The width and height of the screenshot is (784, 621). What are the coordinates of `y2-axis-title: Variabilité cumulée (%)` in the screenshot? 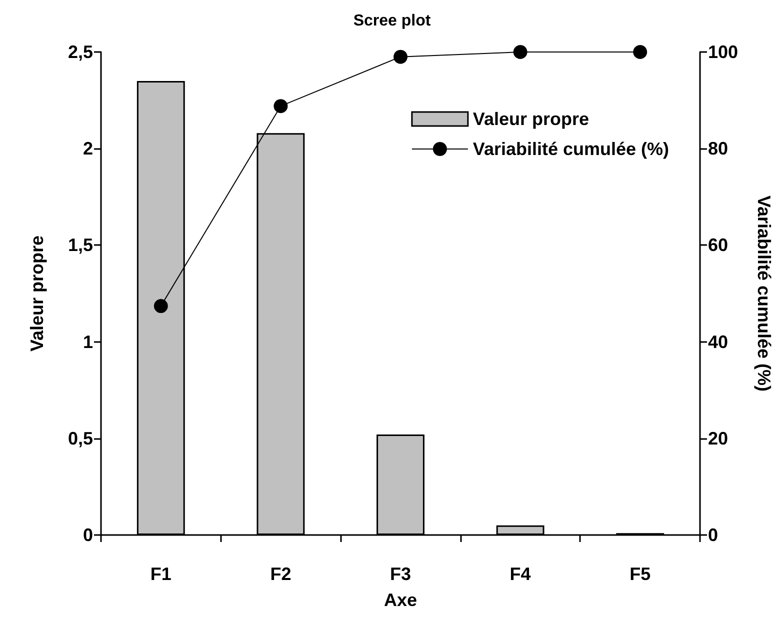 It's located at (764, 293).